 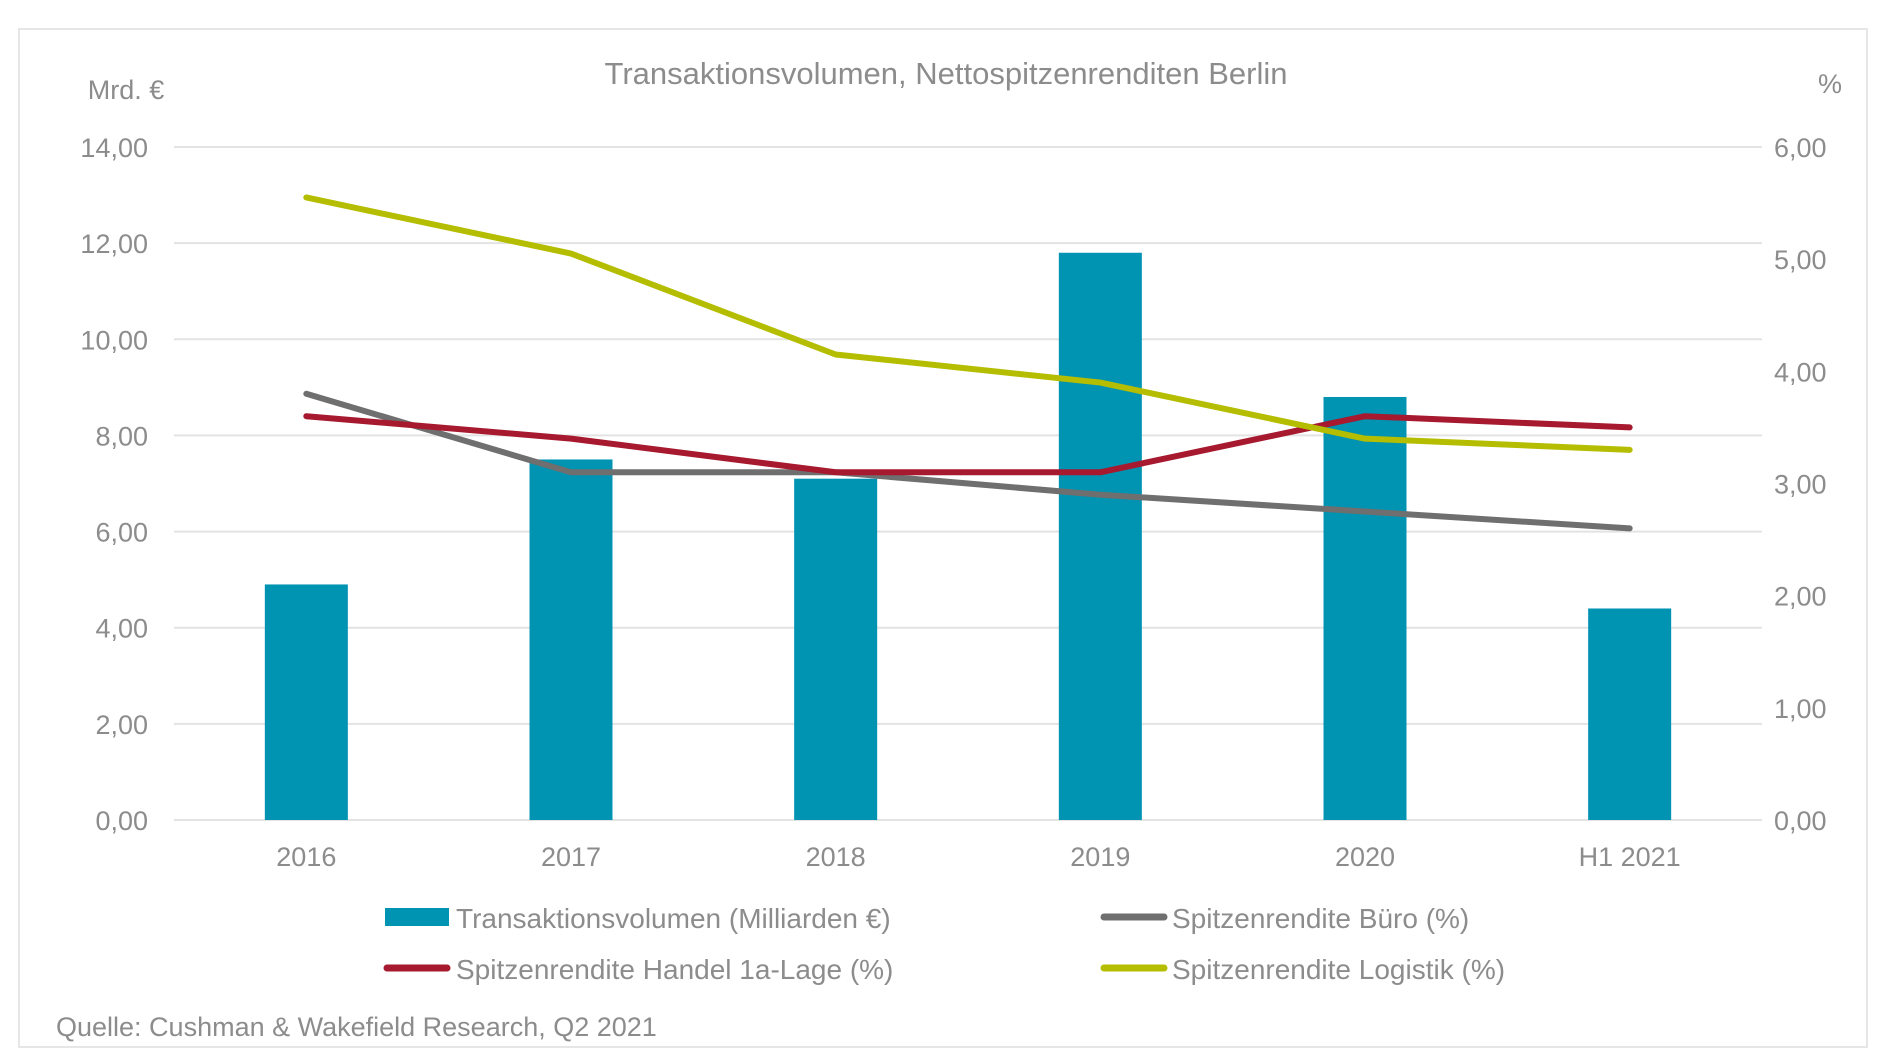 I want to click on bar-2016, so click(x=306, y=702).